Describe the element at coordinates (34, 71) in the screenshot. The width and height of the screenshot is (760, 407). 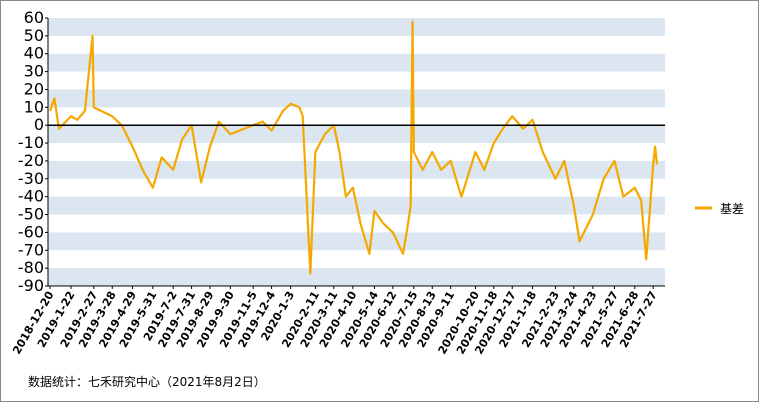
I see `y-tick-label: 30` at that location.